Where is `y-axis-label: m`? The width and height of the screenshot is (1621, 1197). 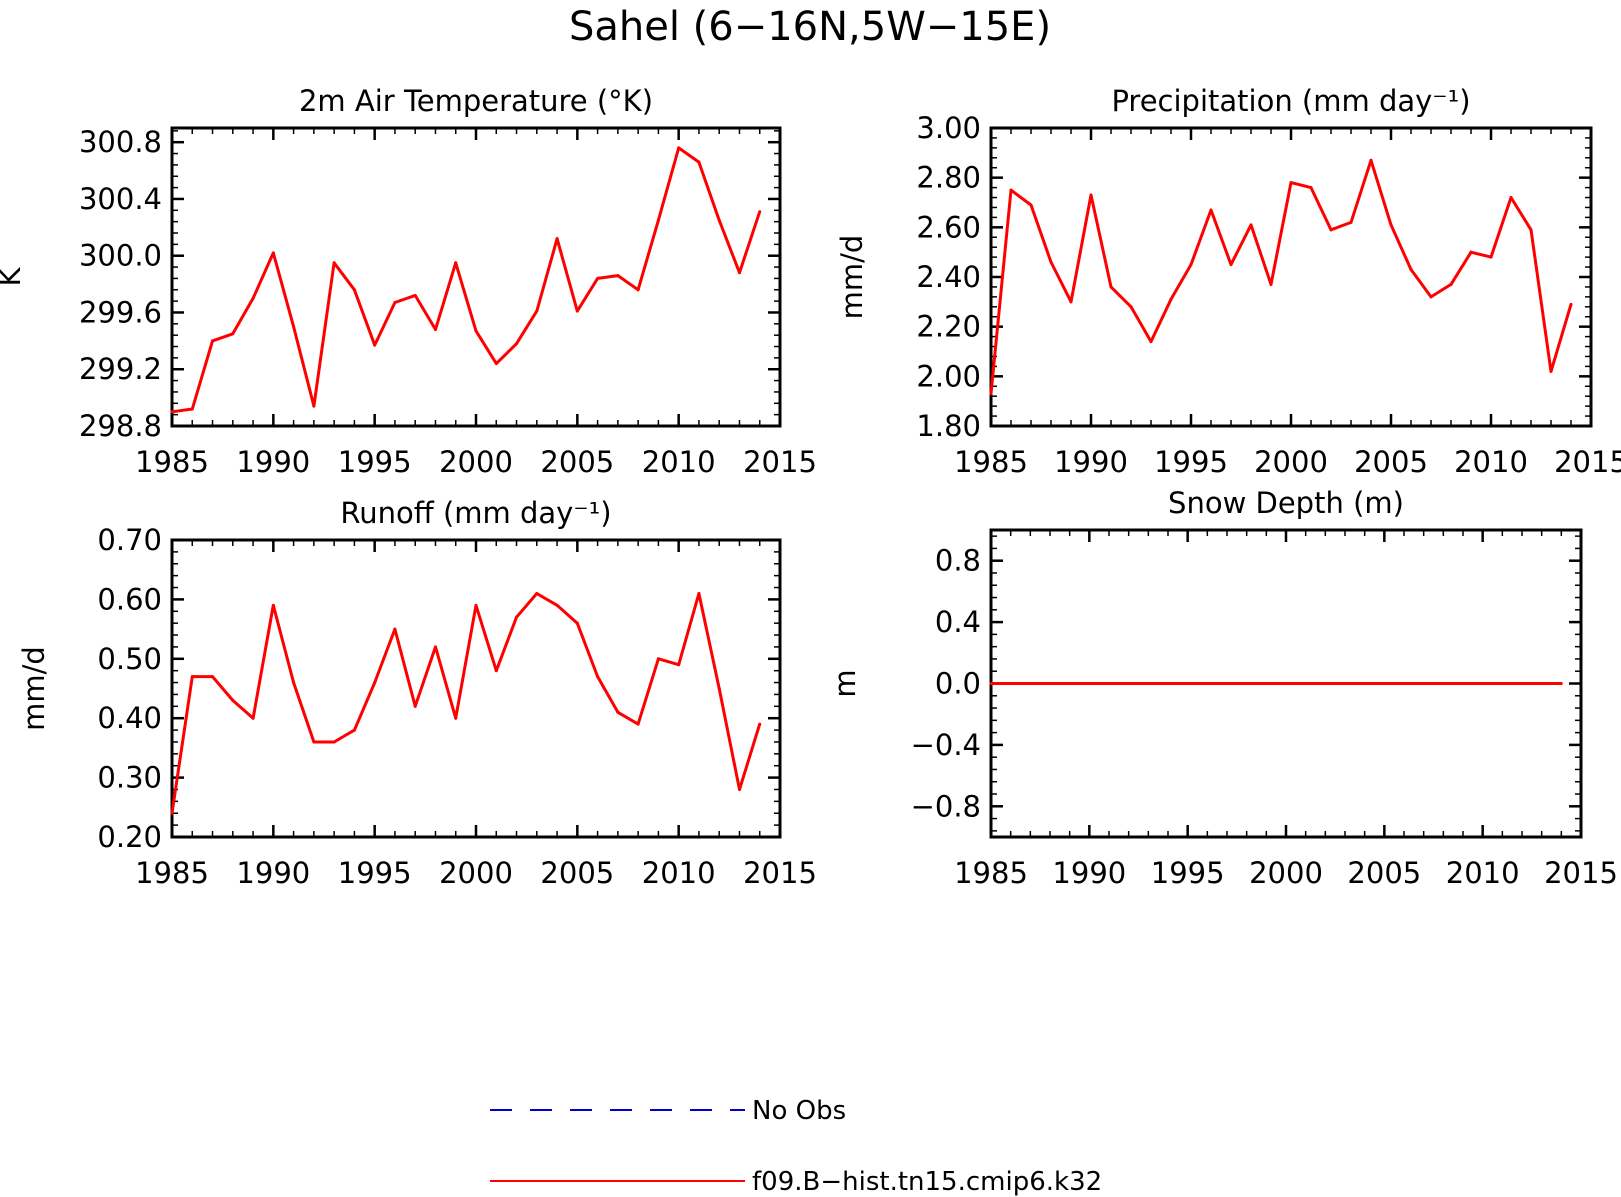
y-axis-label: m is located at coordinates (845, 683).